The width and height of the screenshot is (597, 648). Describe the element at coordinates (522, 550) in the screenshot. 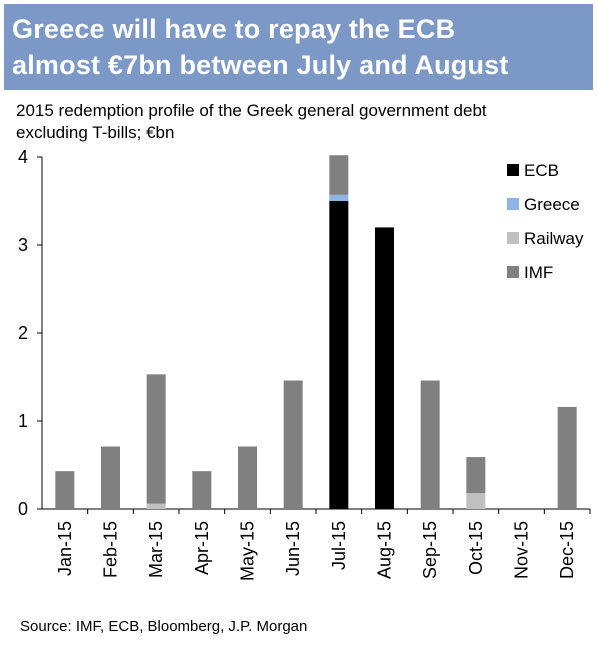

I see `x-tick-label: Nov-15` at that location.